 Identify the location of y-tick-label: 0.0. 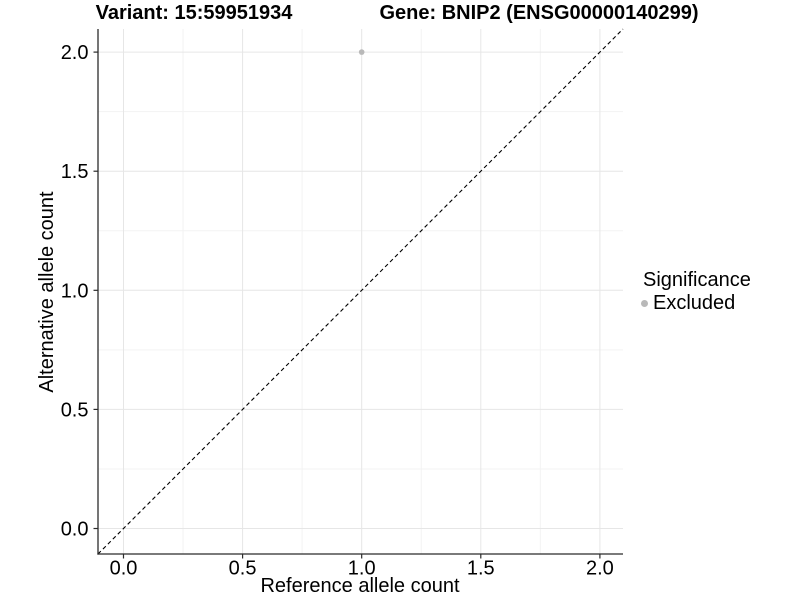
(75, 530).